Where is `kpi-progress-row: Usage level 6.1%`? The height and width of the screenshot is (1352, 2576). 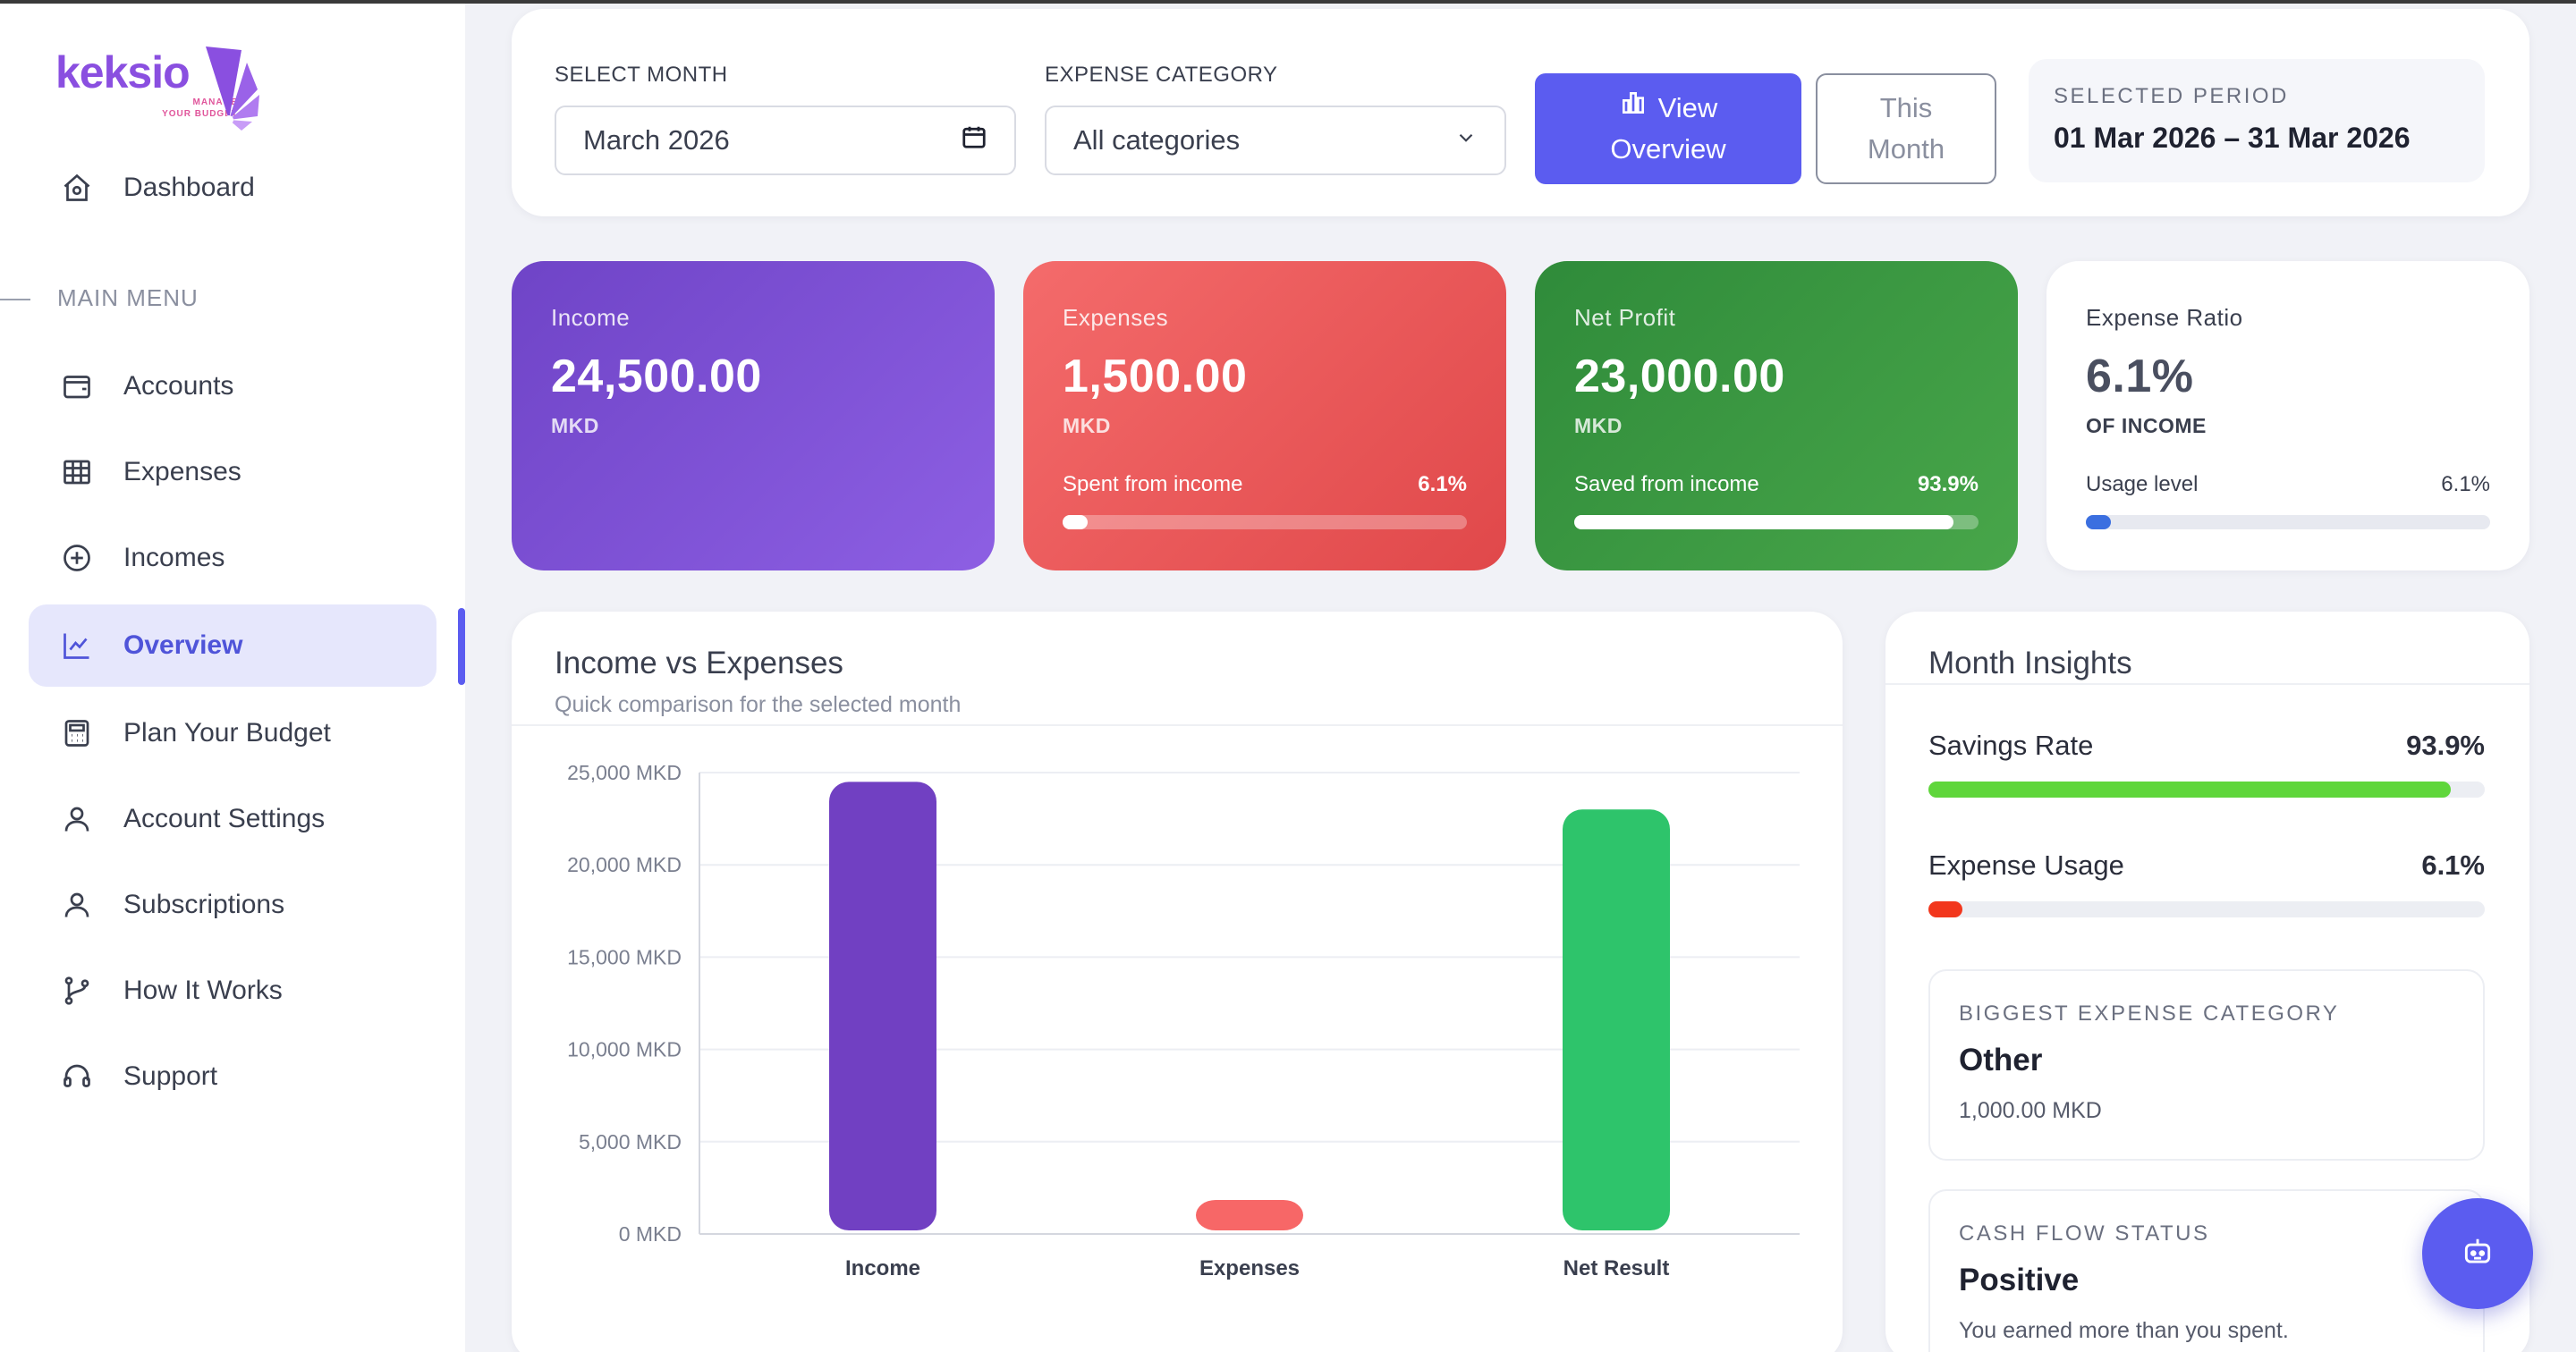
kpi-progress-row: Usage level 6.1% is located at coordinates (2288, 484).